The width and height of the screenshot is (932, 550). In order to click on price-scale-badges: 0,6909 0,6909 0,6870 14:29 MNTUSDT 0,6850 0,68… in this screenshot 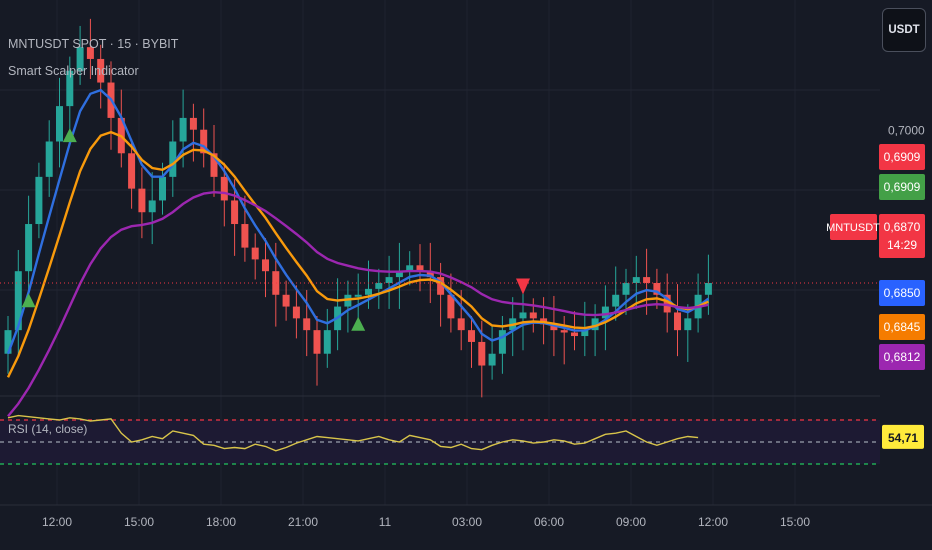, I will do `click(875, 257)`.